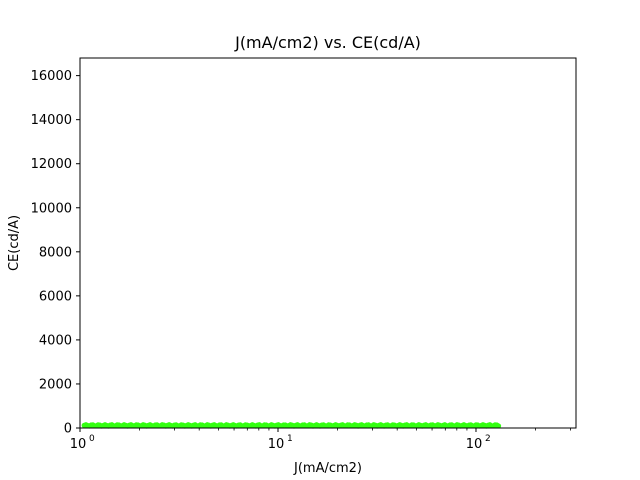 Image resolution: width=640 pixels, height=480 pixels. What do you see at coordinates (327, 42) in the screenshot?
I see `chart-title: J(mA/cm2) vs. CE(cd/A)` at bounding box center [327, 42].